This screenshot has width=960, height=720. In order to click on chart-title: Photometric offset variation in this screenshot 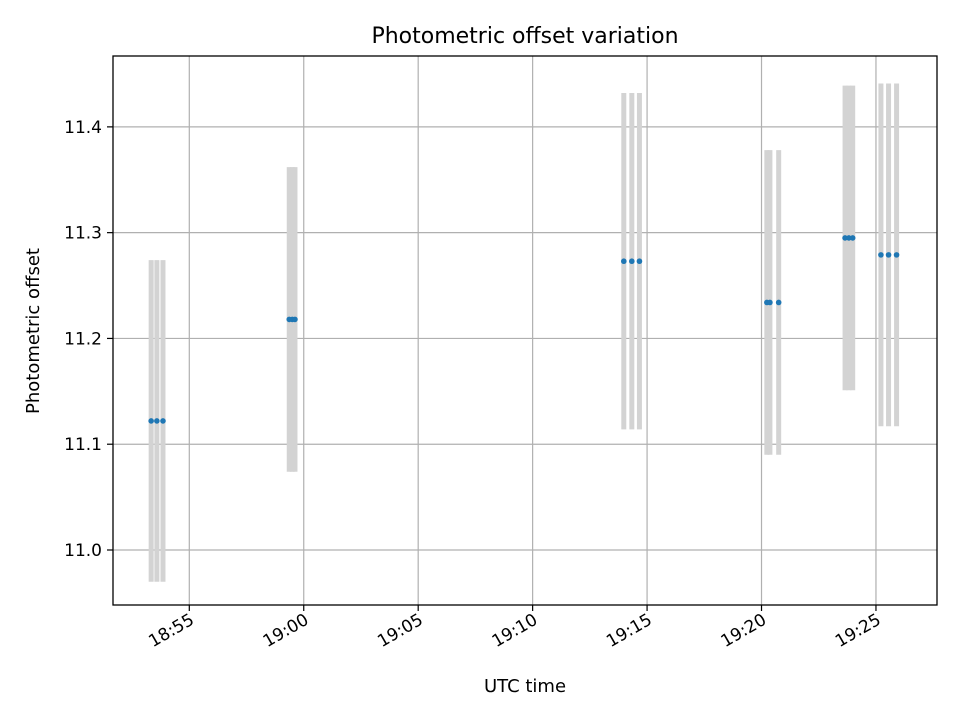, I will do `click(524, 36)`.